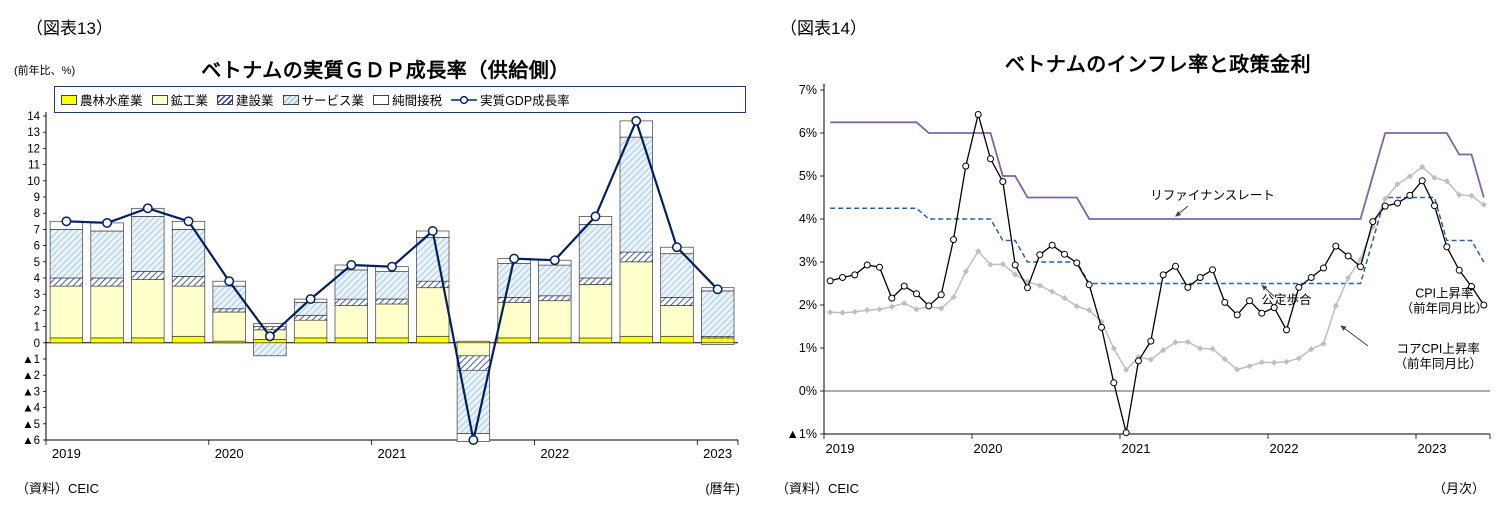  Describe the element at coordinates (37, 295) in the screenshot. I see `svg-text: 3` at that location.